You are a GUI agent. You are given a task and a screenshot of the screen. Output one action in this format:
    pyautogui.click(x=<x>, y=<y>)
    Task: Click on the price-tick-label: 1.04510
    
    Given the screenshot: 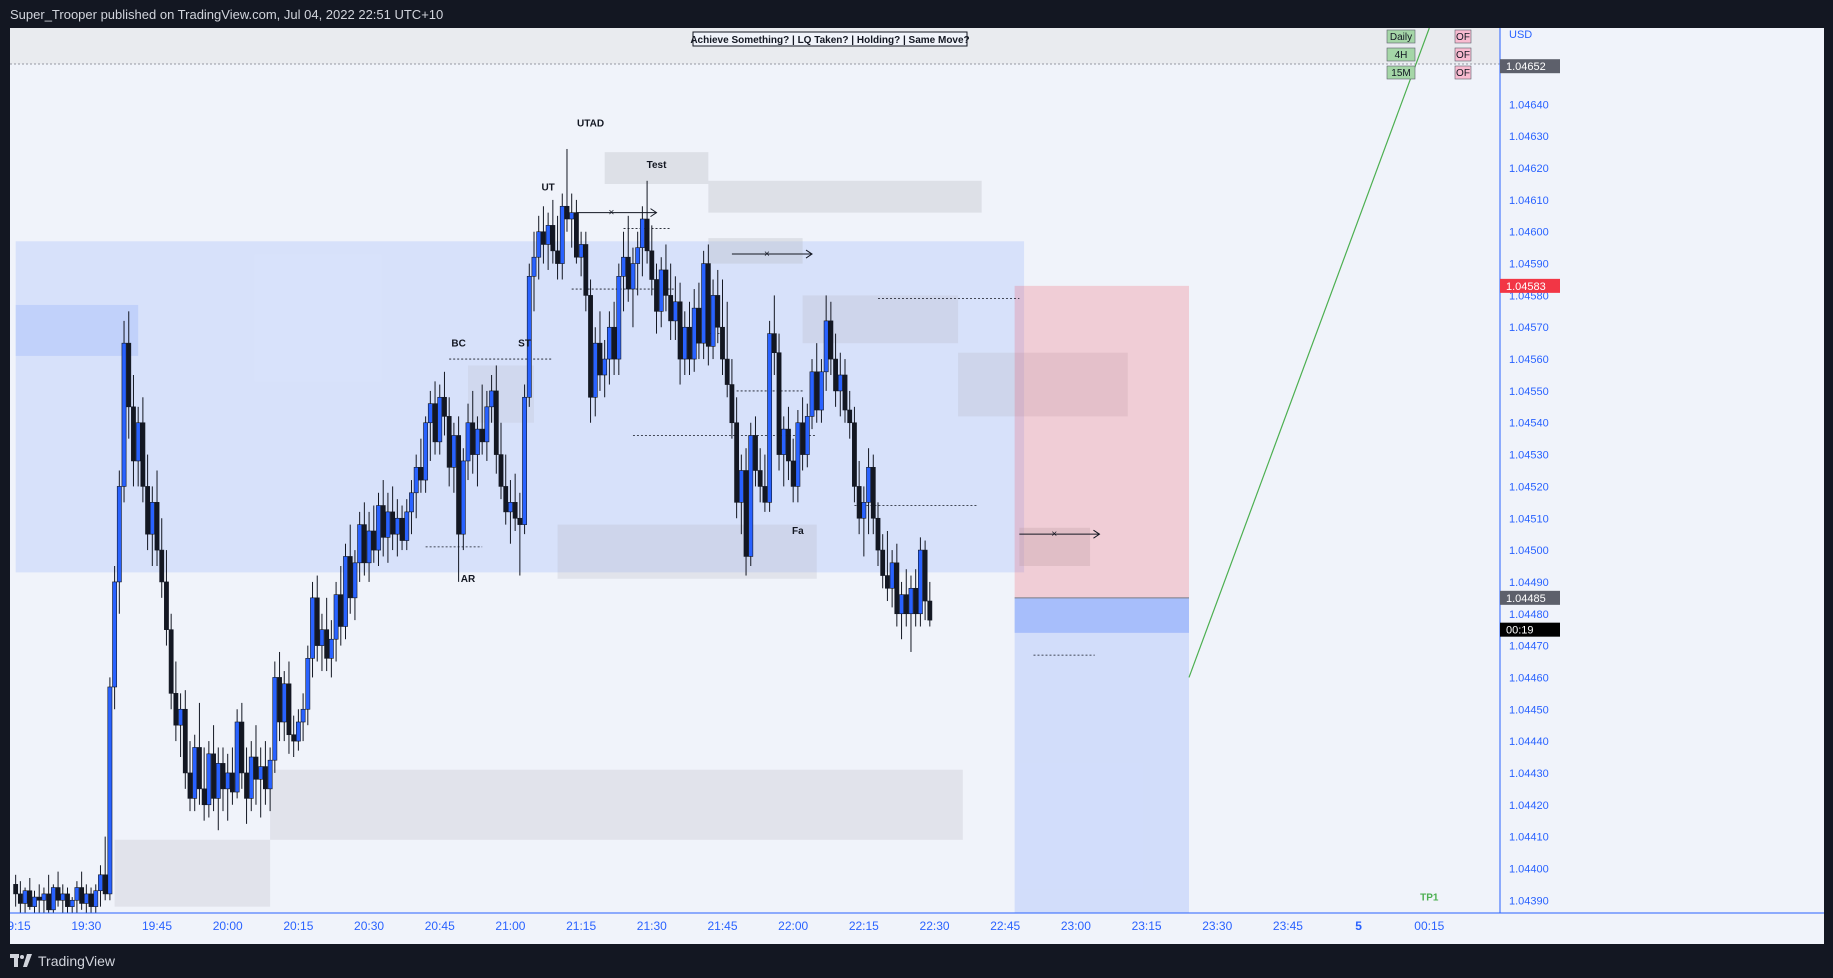 What is the action you would take?
    pyautogui.click(x=1529, y=519)
    